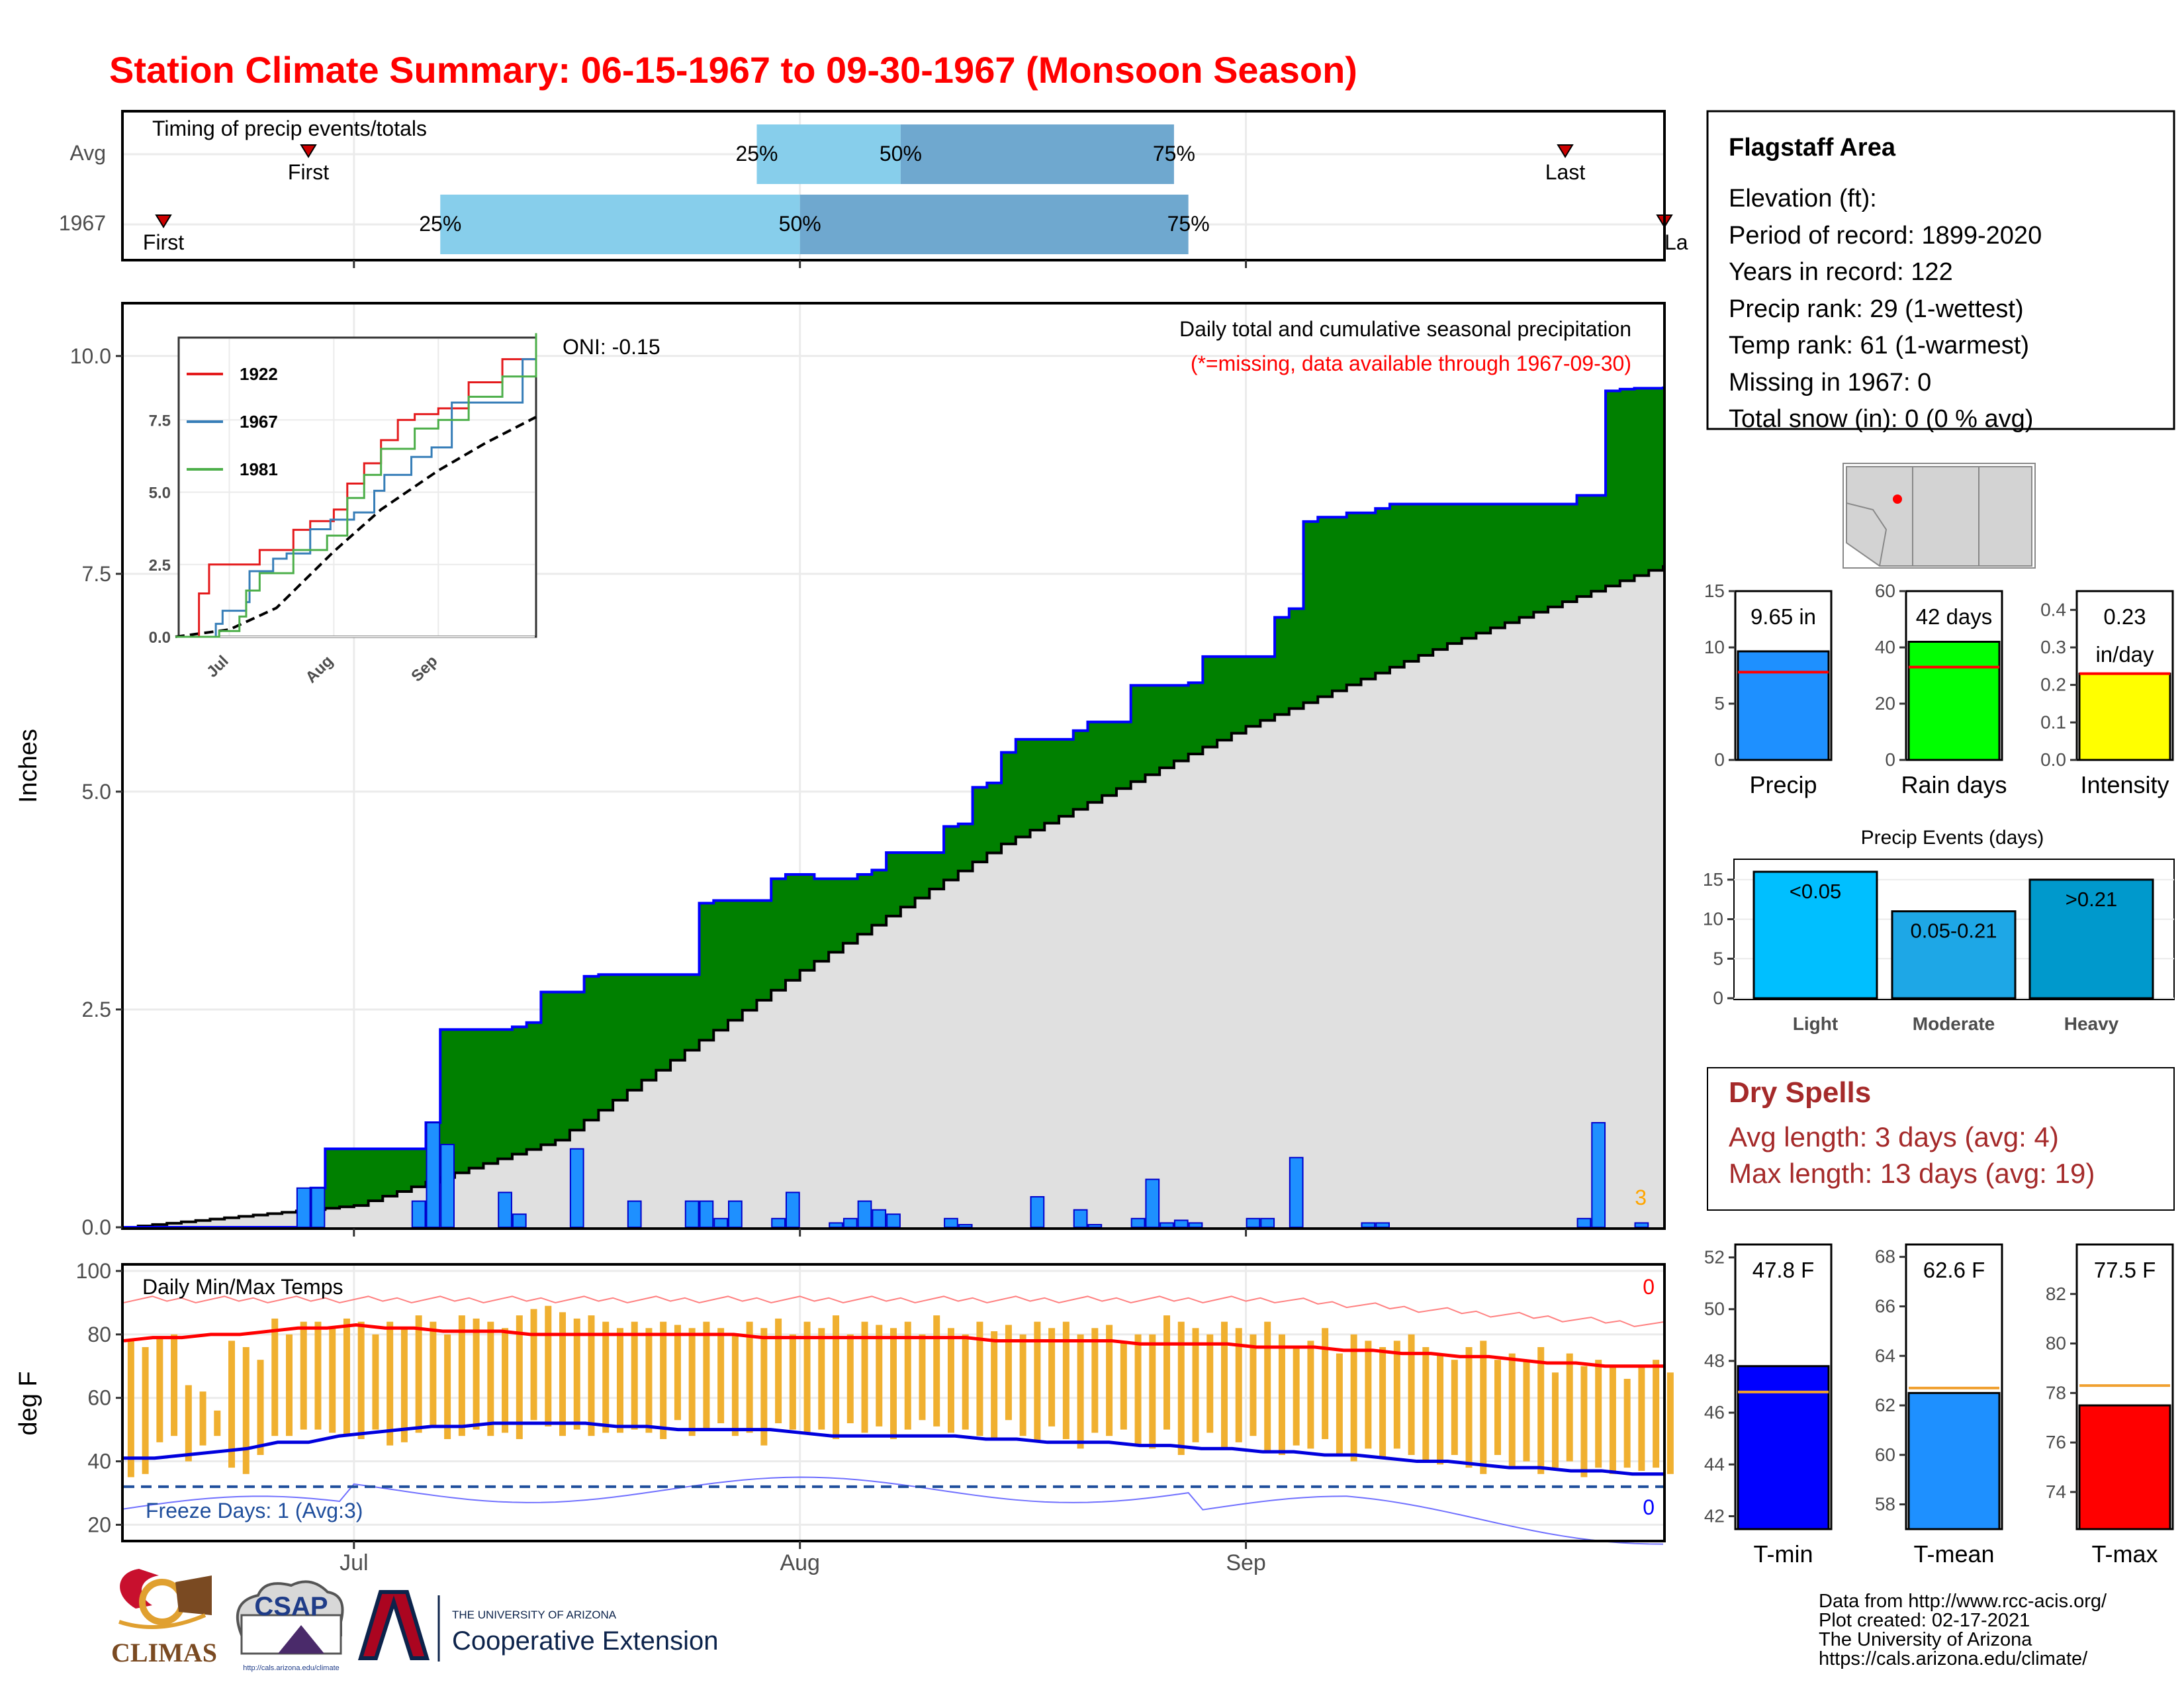  Describe the element at coordinates (893, 1510) in the screenshot. I see `record-low-line` at that location.